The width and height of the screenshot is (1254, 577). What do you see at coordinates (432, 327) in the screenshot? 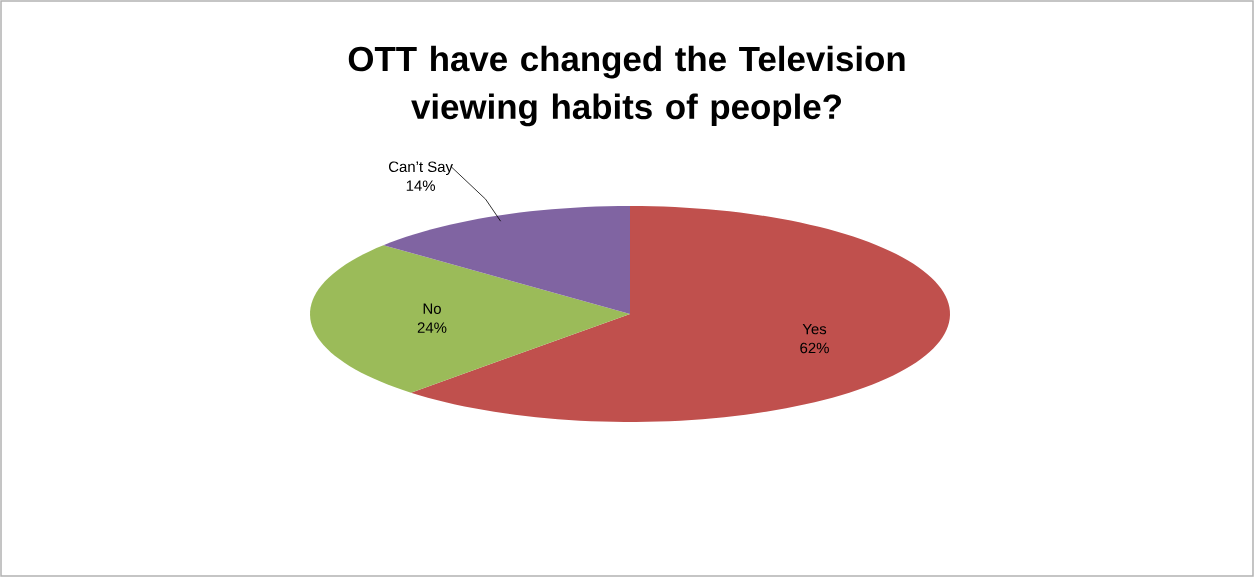
I see `data-label: 24%` at bounding box center [432, 327].